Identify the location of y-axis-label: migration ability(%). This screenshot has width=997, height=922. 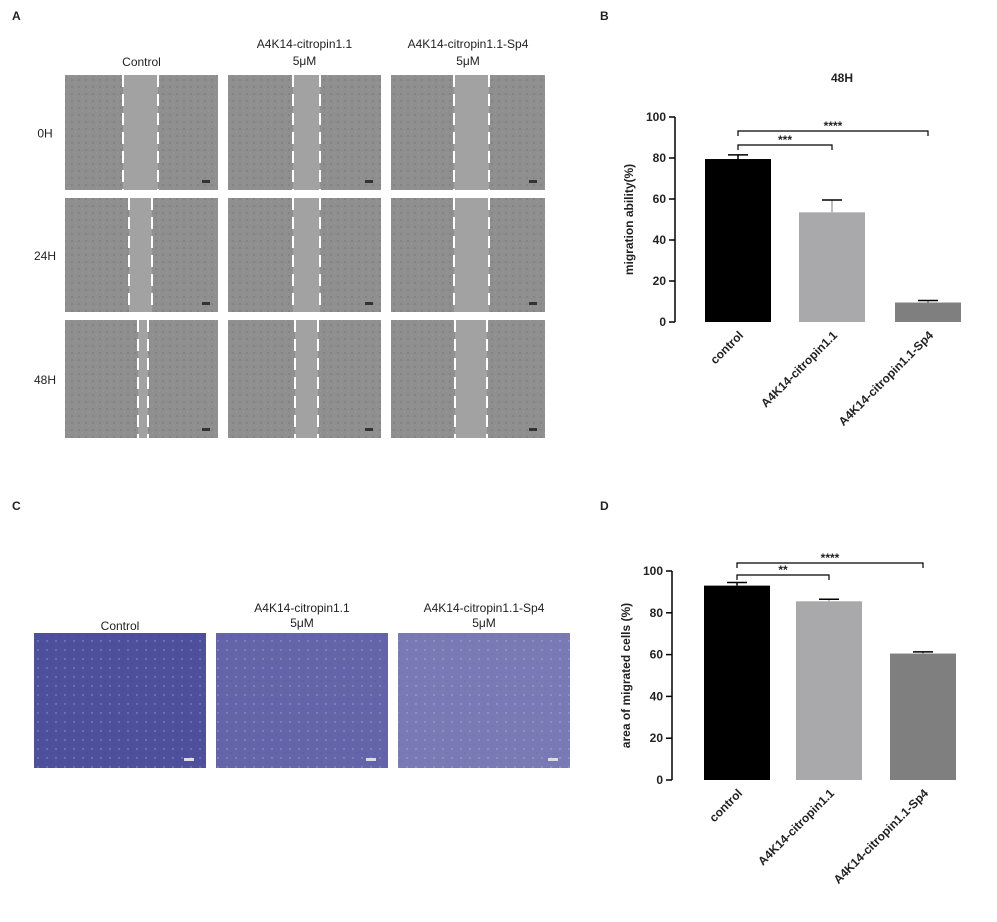
(629, 219).